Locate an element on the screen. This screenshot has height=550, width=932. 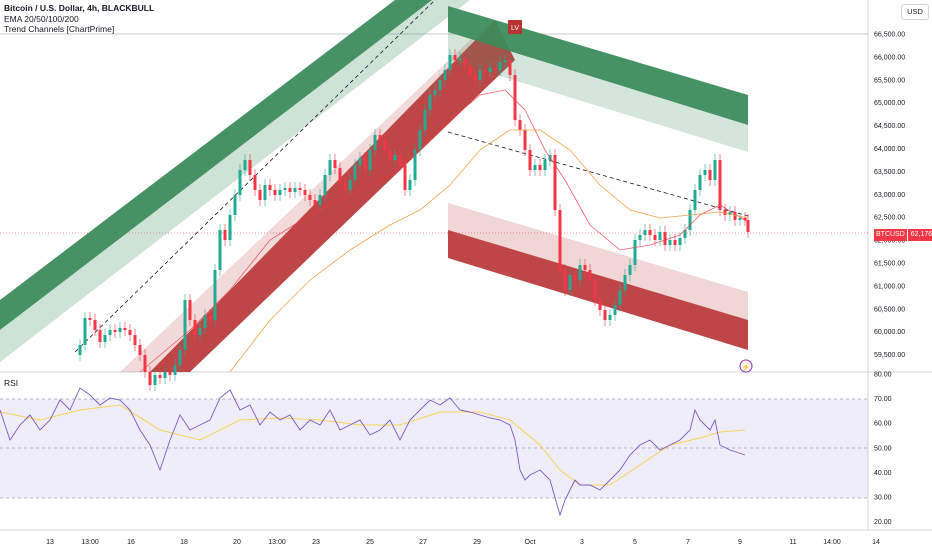
desc-channel-midline is located at coordinates (598, 174).